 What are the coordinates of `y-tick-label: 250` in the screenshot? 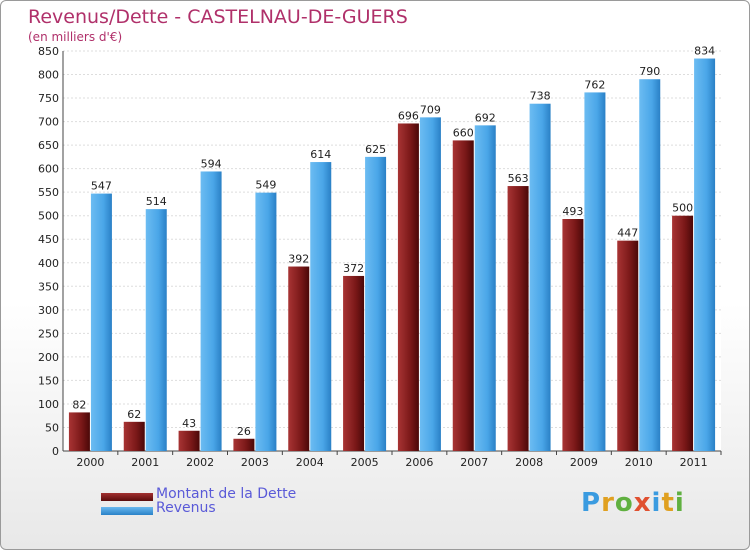 It's located at (48, 333).